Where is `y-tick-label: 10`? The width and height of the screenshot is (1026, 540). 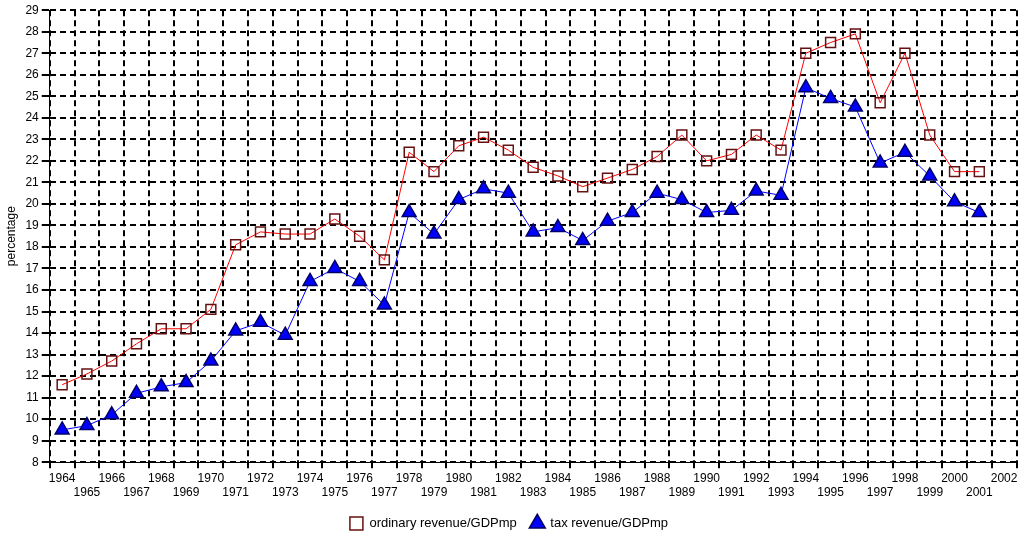 y-tick-label: 10 is located at coordinates (32, 418).